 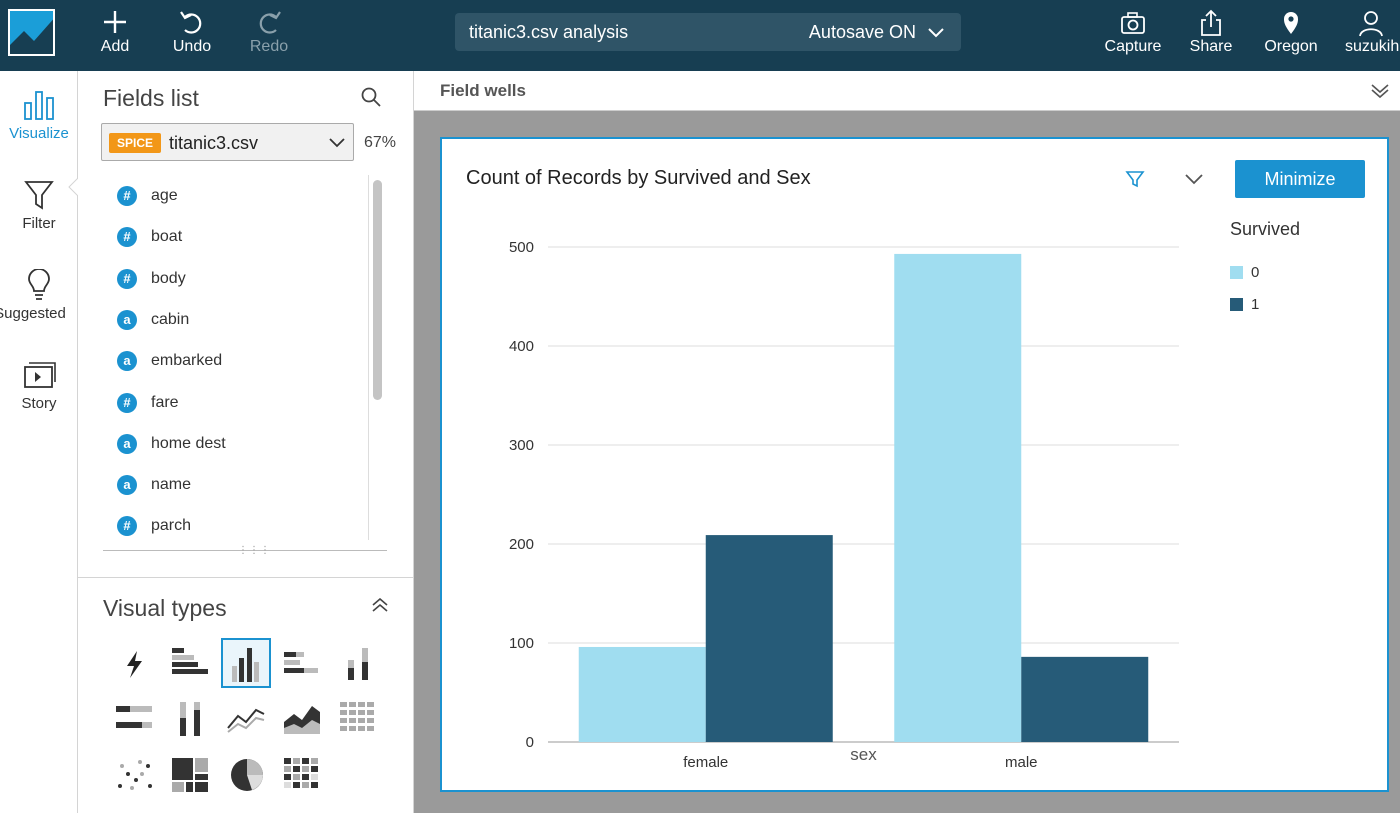 I want to click on user-icon, so click(x=1371, y=24).